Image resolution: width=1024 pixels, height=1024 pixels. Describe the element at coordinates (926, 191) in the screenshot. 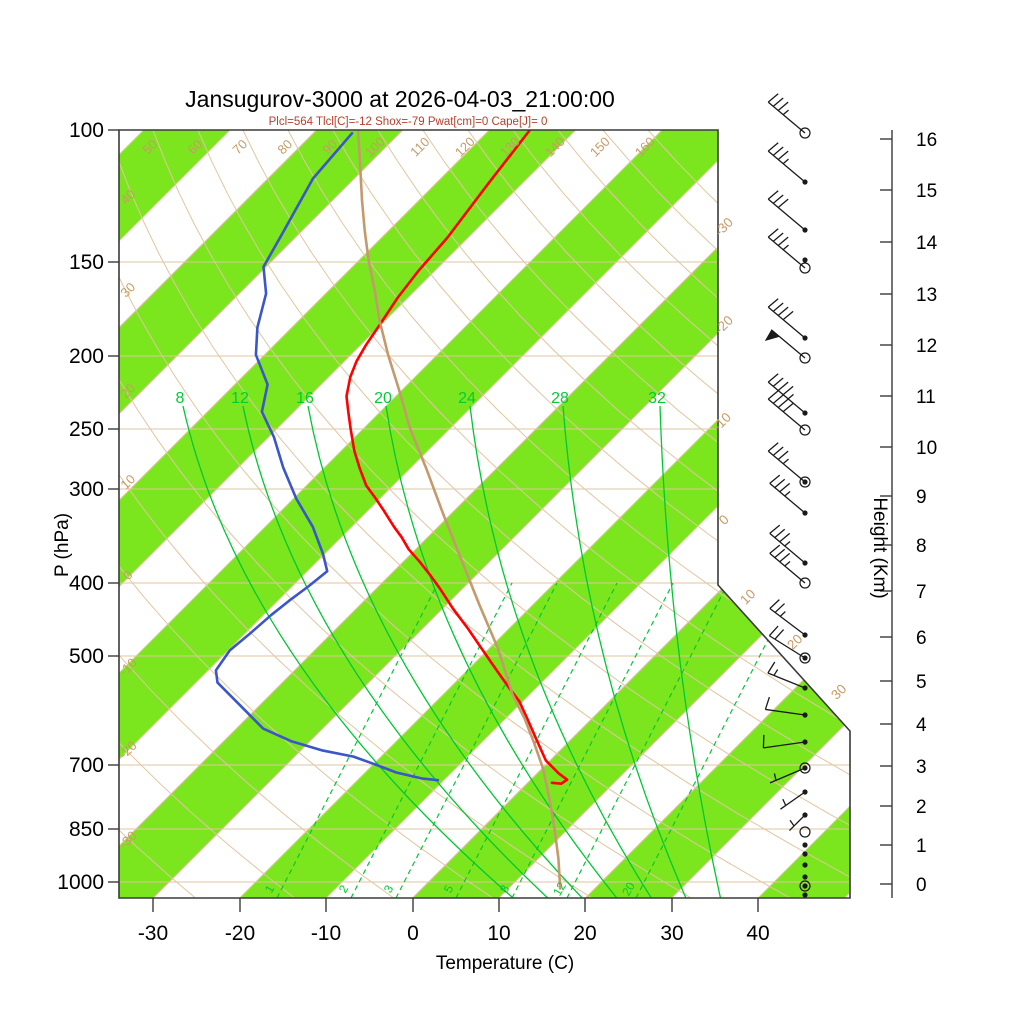

I see `height-tick-label: 15` at that location.